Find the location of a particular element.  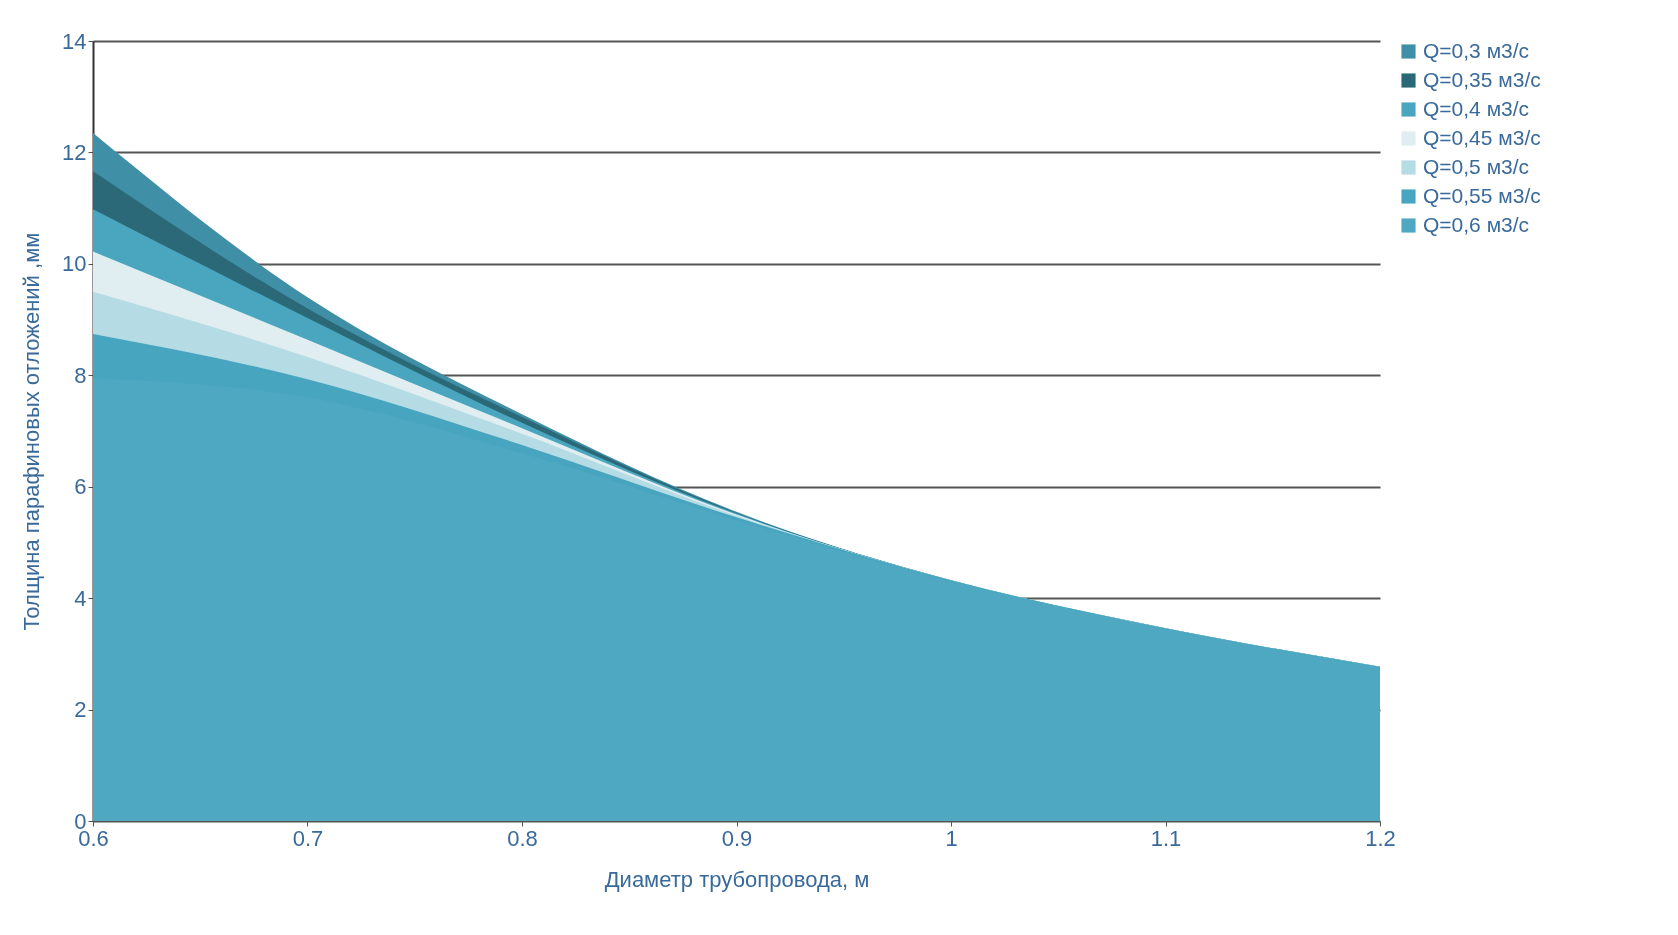

x-axis-title: Диаметр трубопровода, м is located at coordinates (737, 879).